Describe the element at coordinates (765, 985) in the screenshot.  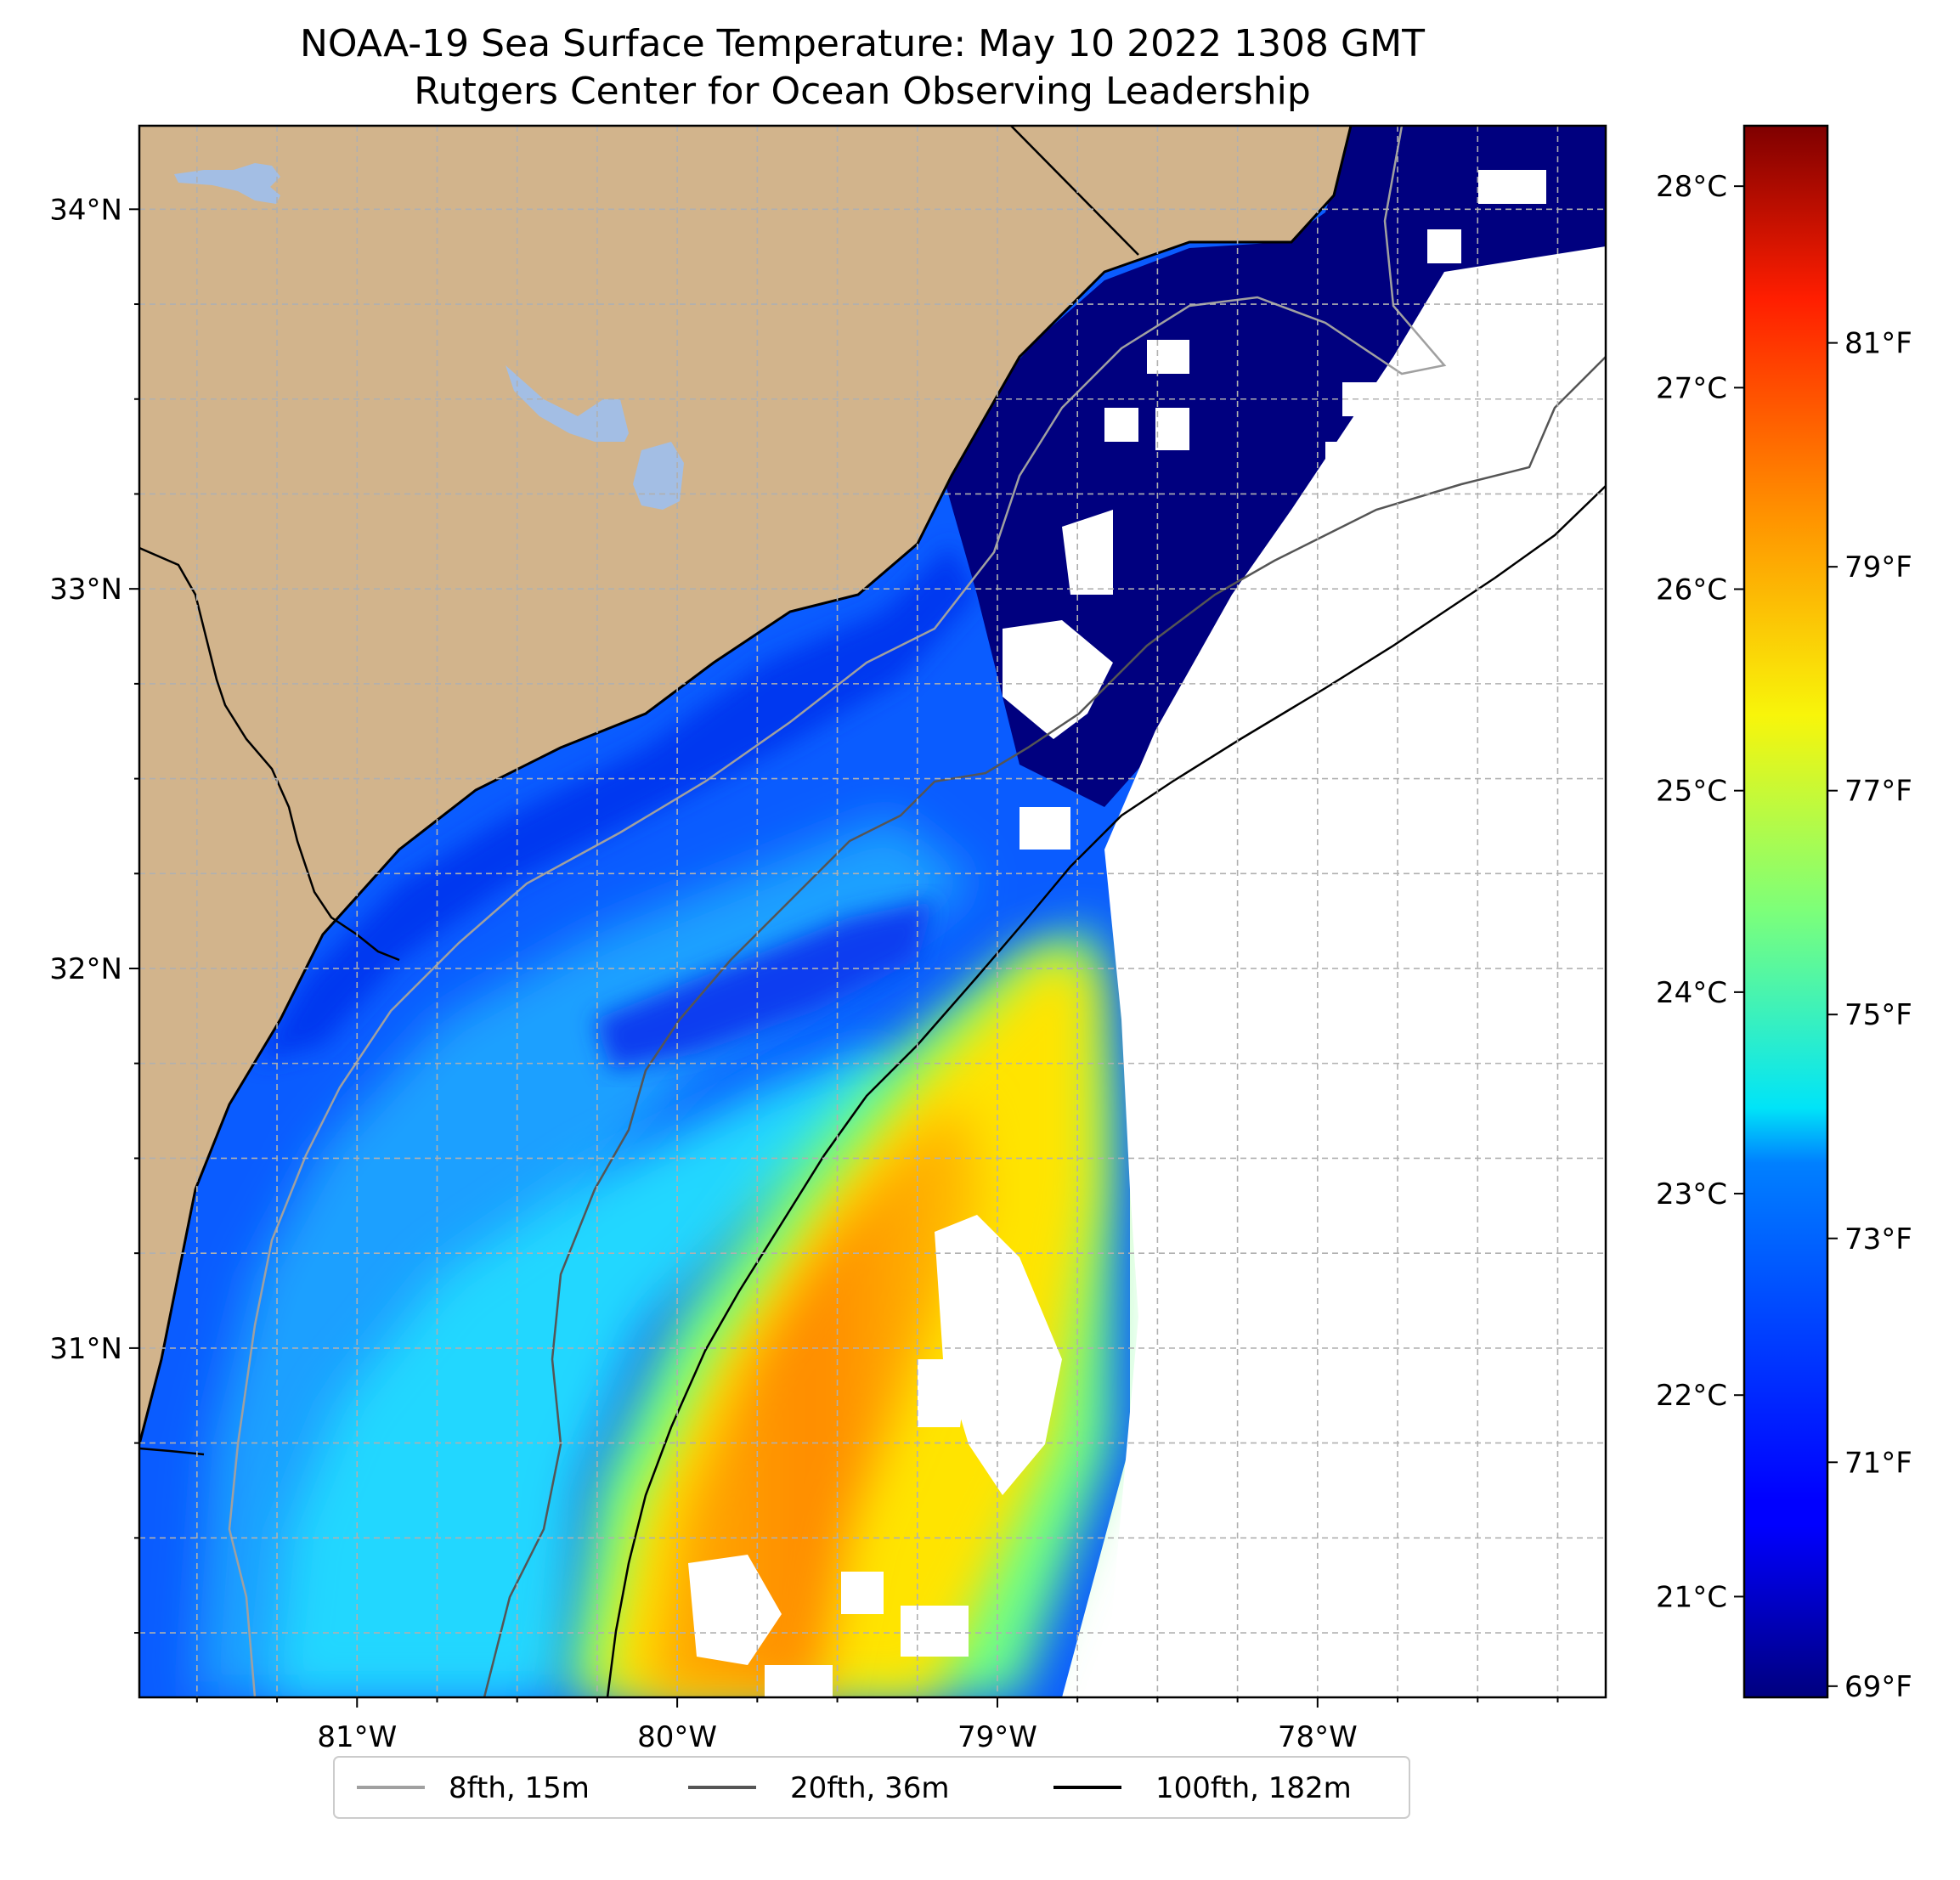
I see `sst-coastal-deep-blue` at that location.